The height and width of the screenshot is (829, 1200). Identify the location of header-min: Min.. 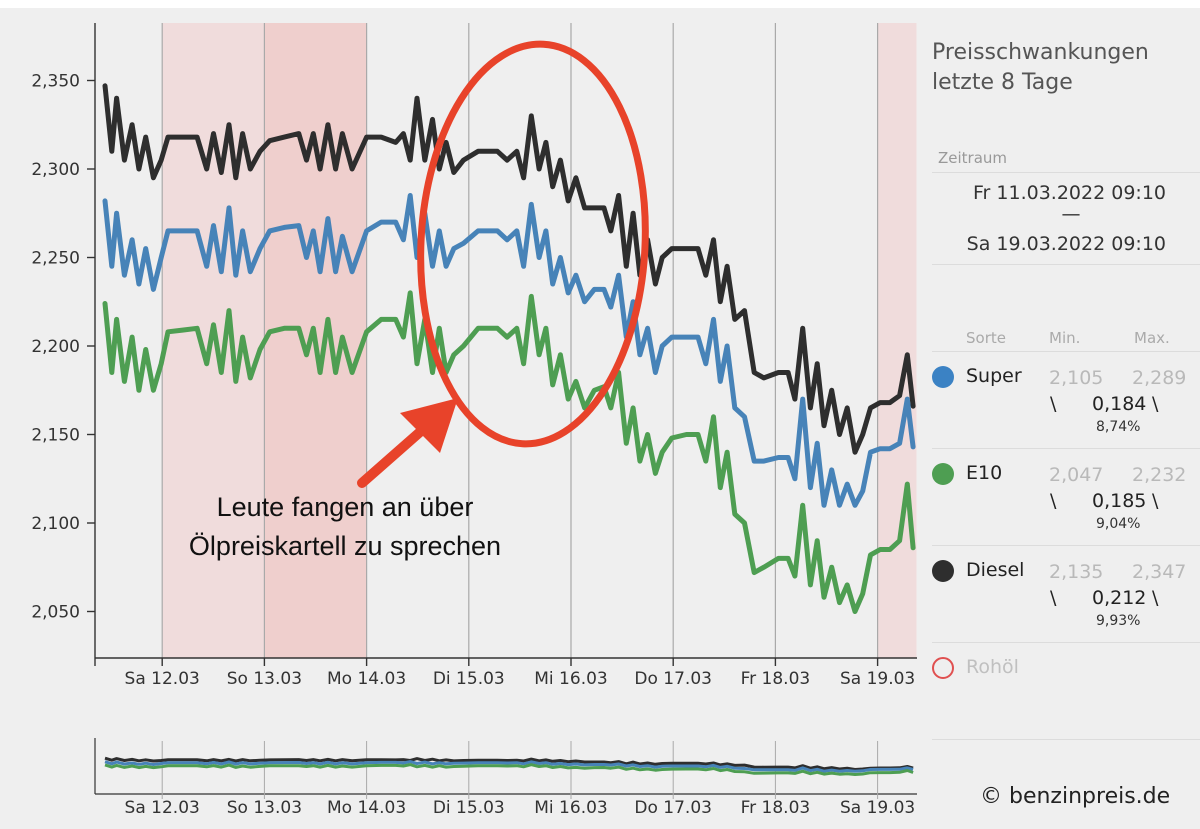
(1065, 338).